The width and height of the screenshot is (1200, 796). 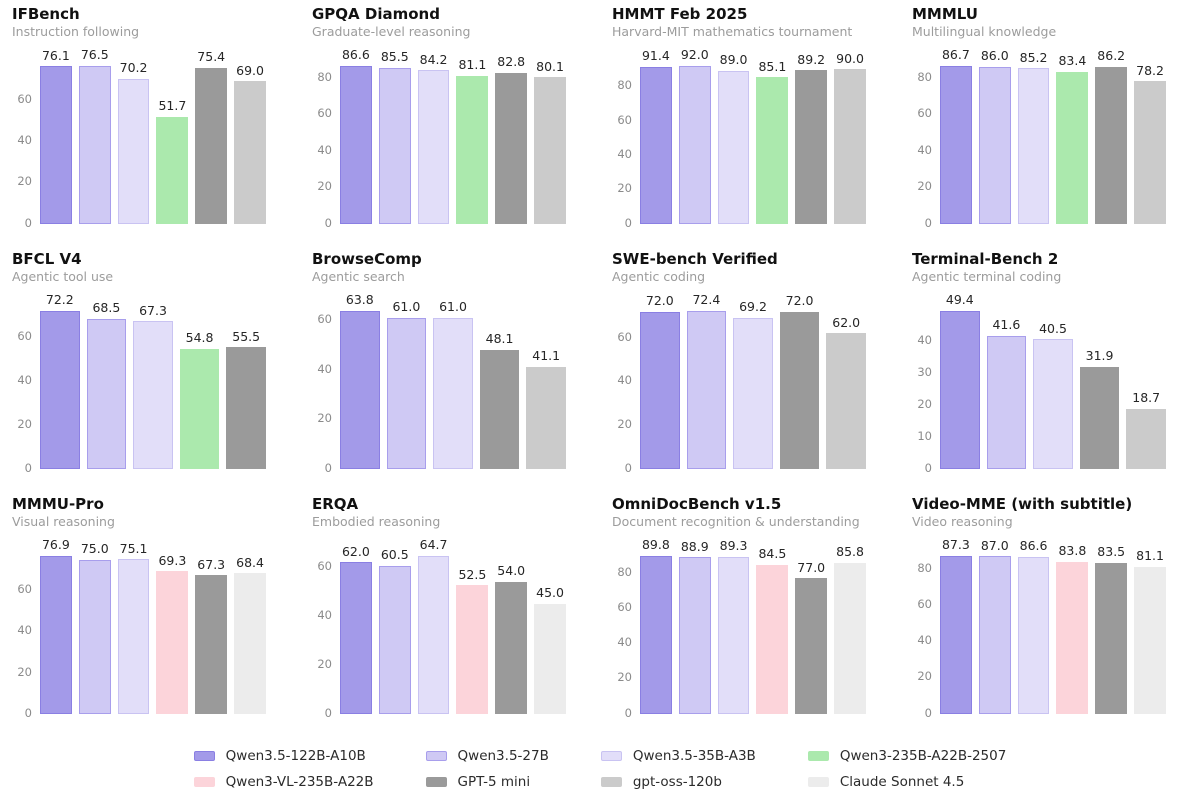 What do you see at coordinates (59, 300) in the screenshot?
I see `bar-value-label: 72.2` at bounding box center [59, 300].